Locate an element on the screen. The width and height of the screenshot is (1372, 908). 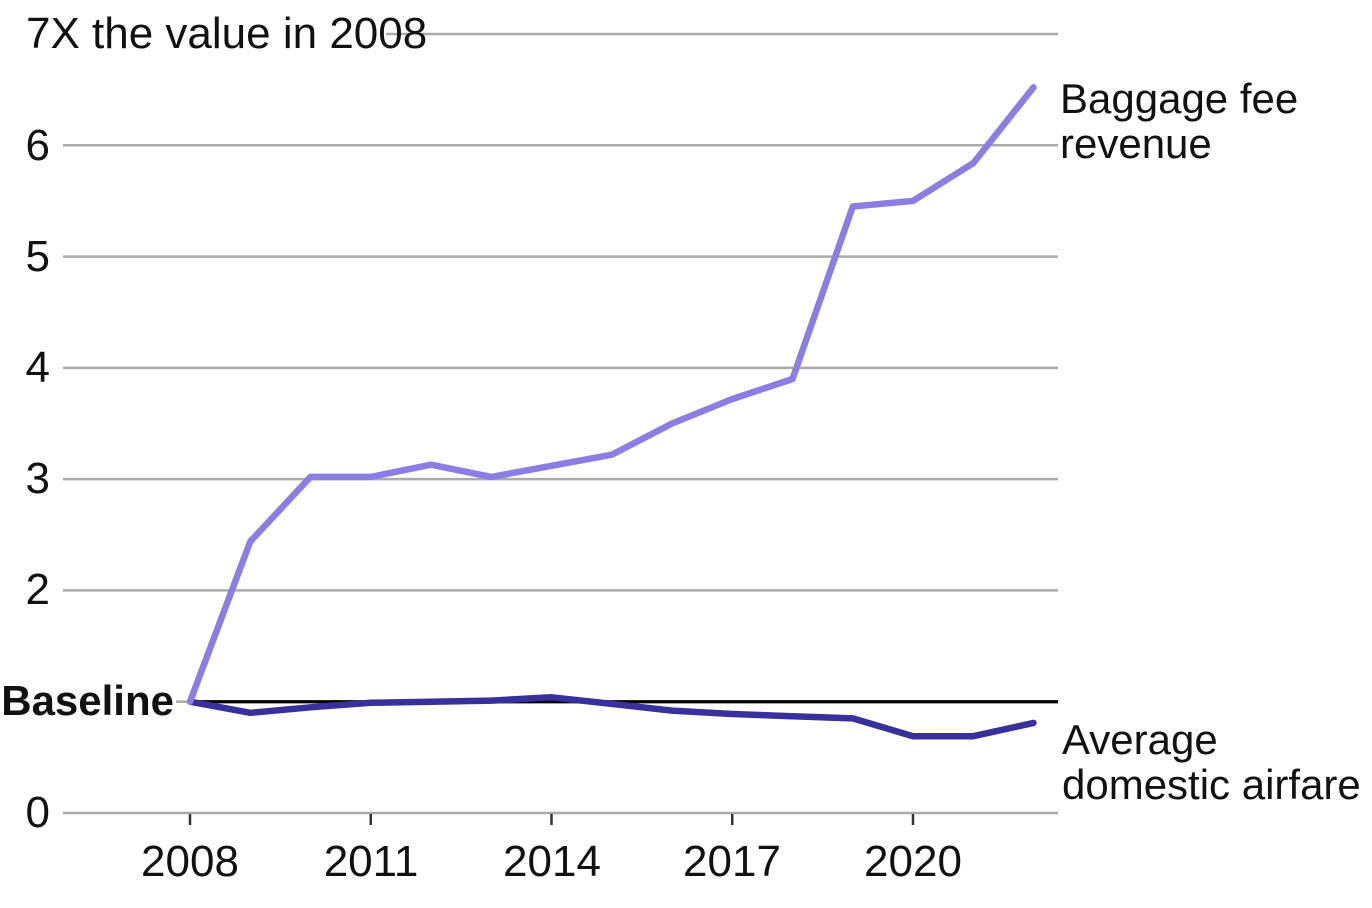
y-tick-label-4: 4 is located at coordinates (37, 367).